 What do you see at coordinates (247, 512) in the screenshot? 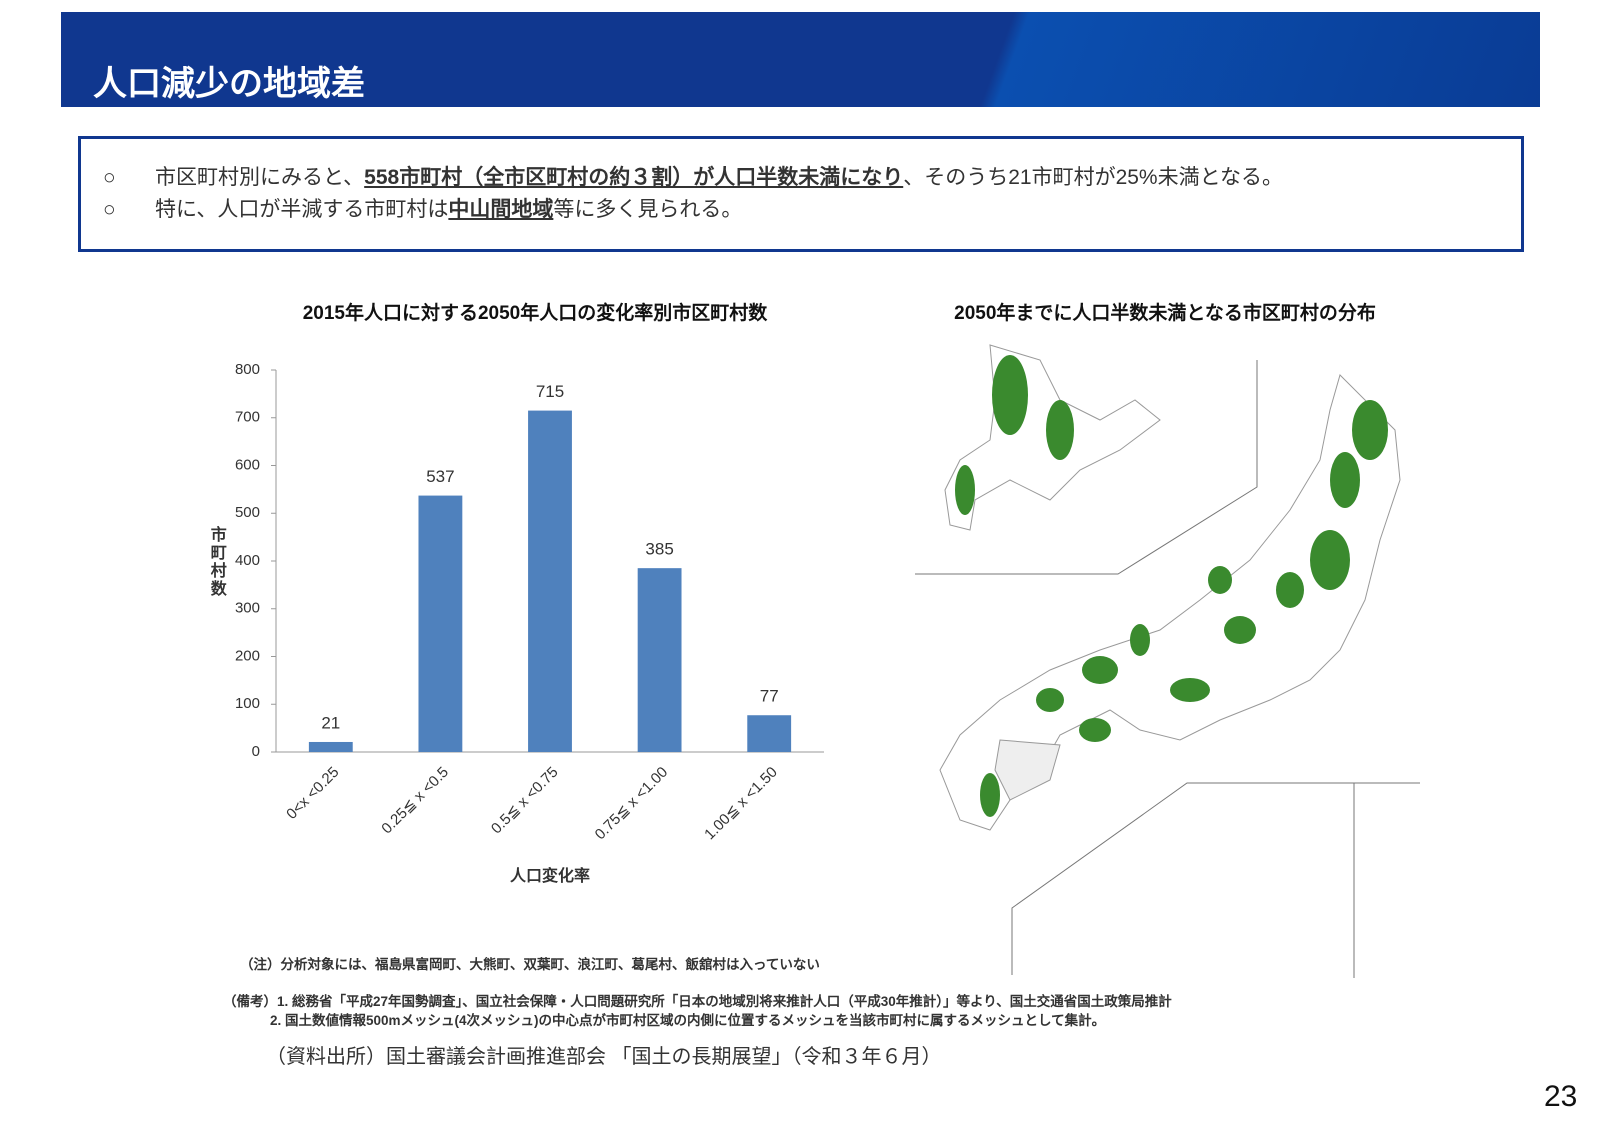
I see `y-tick-label: 500` at bounding box center [247, 512].